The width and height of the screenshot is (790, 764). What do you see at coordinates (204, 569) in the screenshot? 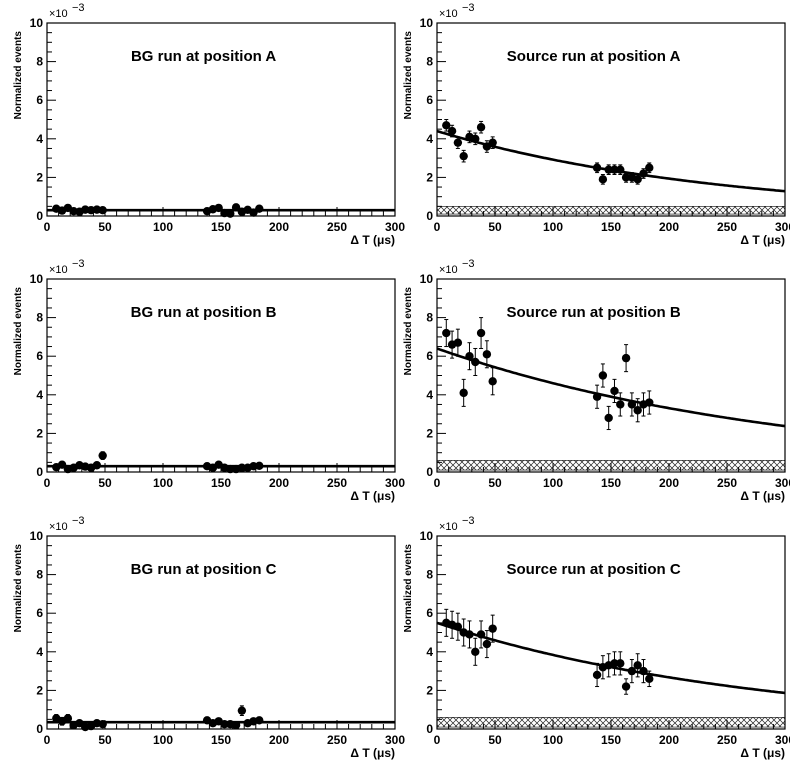
I see `chart-title: BG run at position C` at bounding box center [204, 569].